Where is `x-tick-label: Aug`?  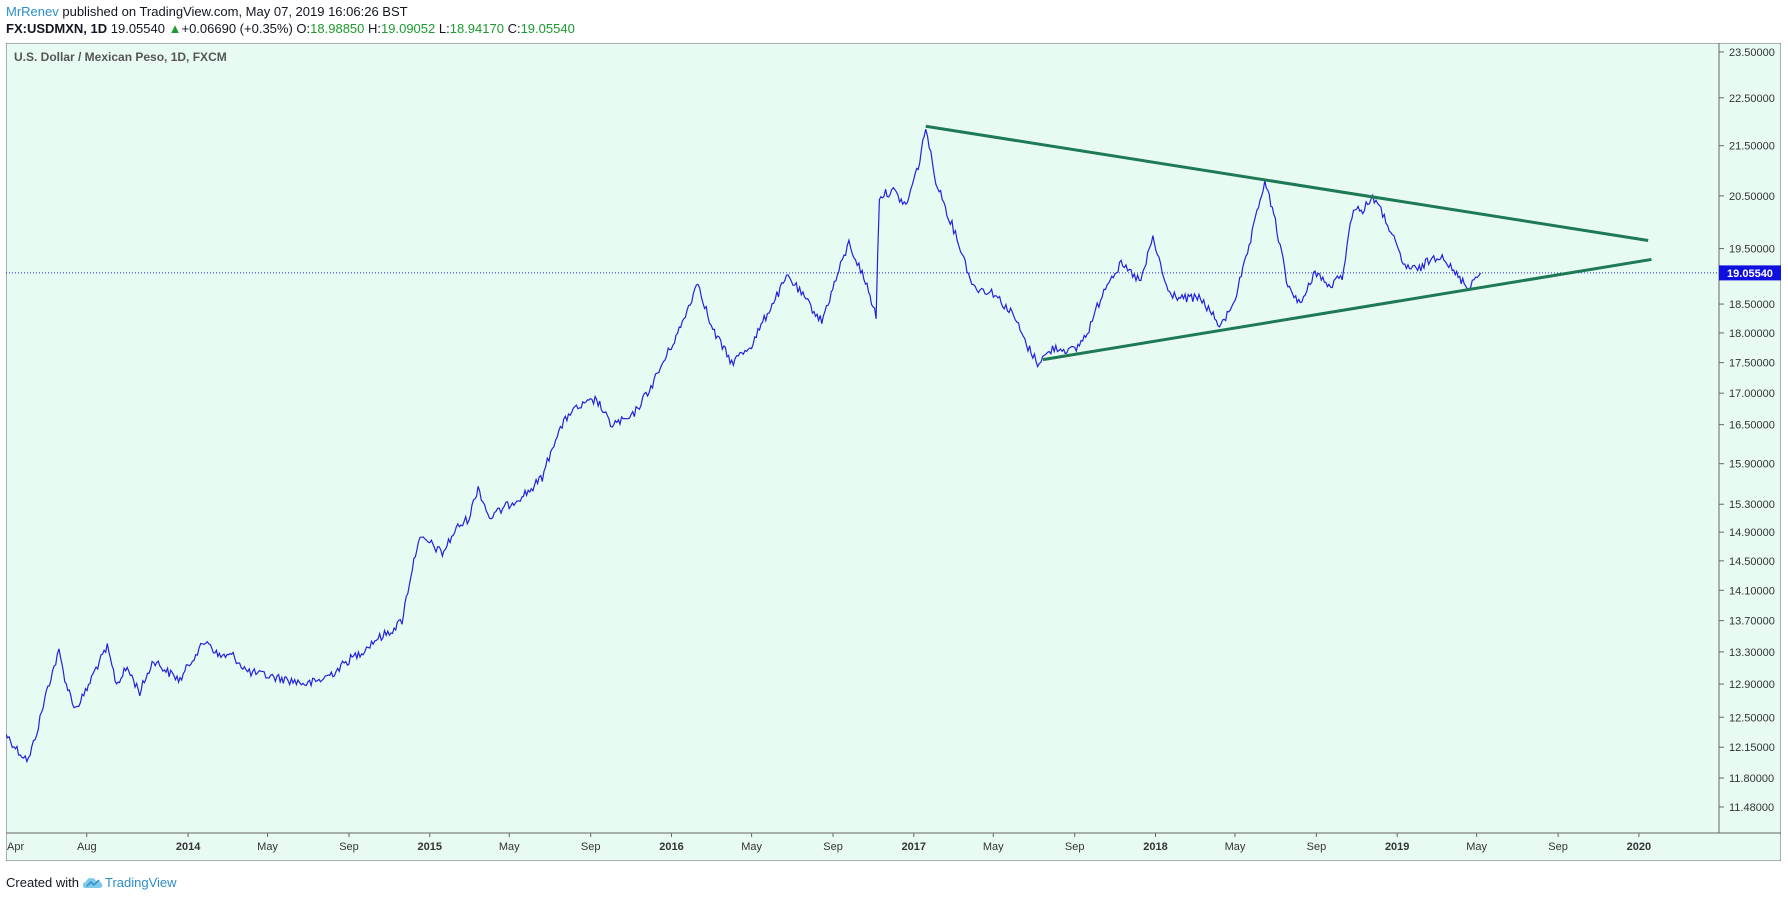
x-tick-label: Aug is located at coordinates (87, 847).